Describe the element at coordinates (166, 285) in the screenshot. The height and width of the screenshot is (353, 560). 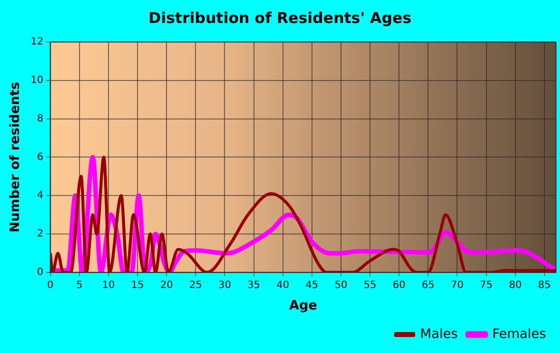
I see `x-tick-label: 20` at that location.